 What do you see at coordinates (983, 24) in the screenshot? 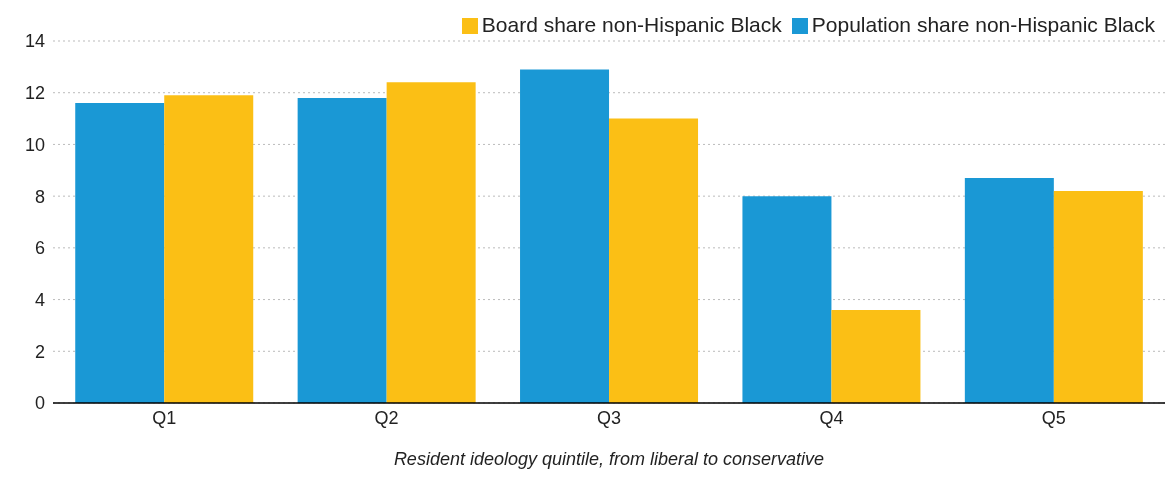
I see `legend-label: Population share non-Hispanic Black` at bounding box center [983, 24].